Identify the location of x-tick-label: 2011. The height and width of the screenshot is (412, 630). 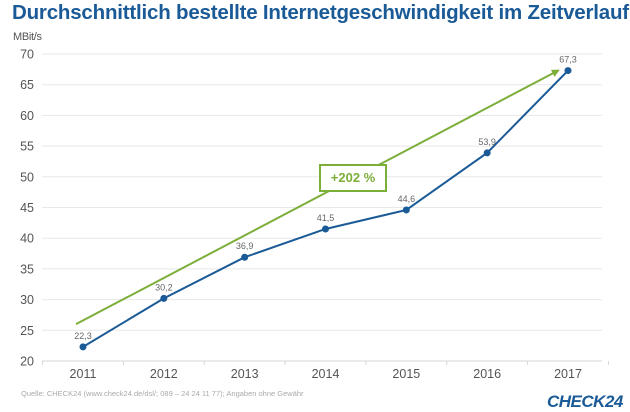
(83, 374).